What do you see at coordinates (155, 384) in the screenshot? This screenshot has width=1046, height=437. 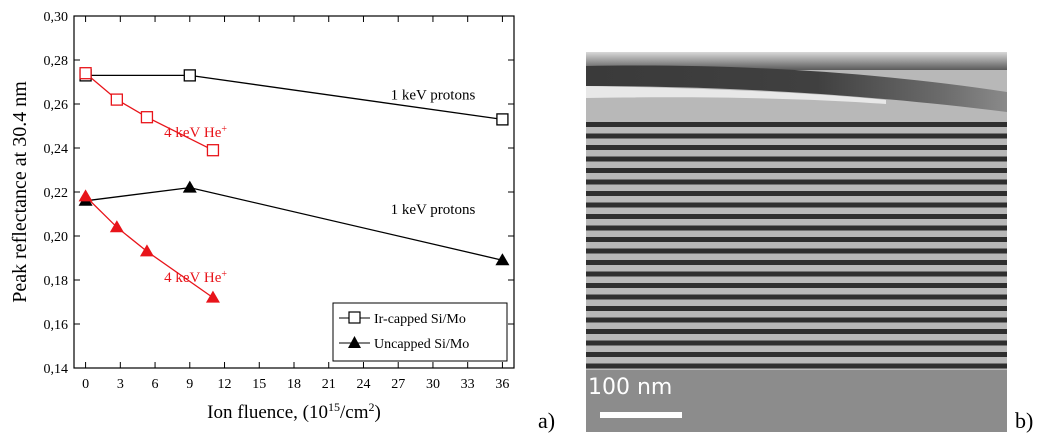 I see `x-tick-label: 6` at bounding box center [155, 384].